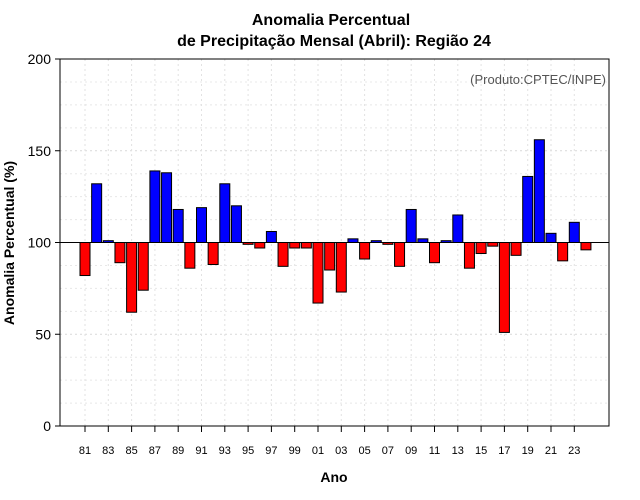 This screenshot has height=500, width=640. What do you see at coordinates (271, 451) in the screenshot?
I see `x-tick-label: 97` at bounding box center [271, 451].